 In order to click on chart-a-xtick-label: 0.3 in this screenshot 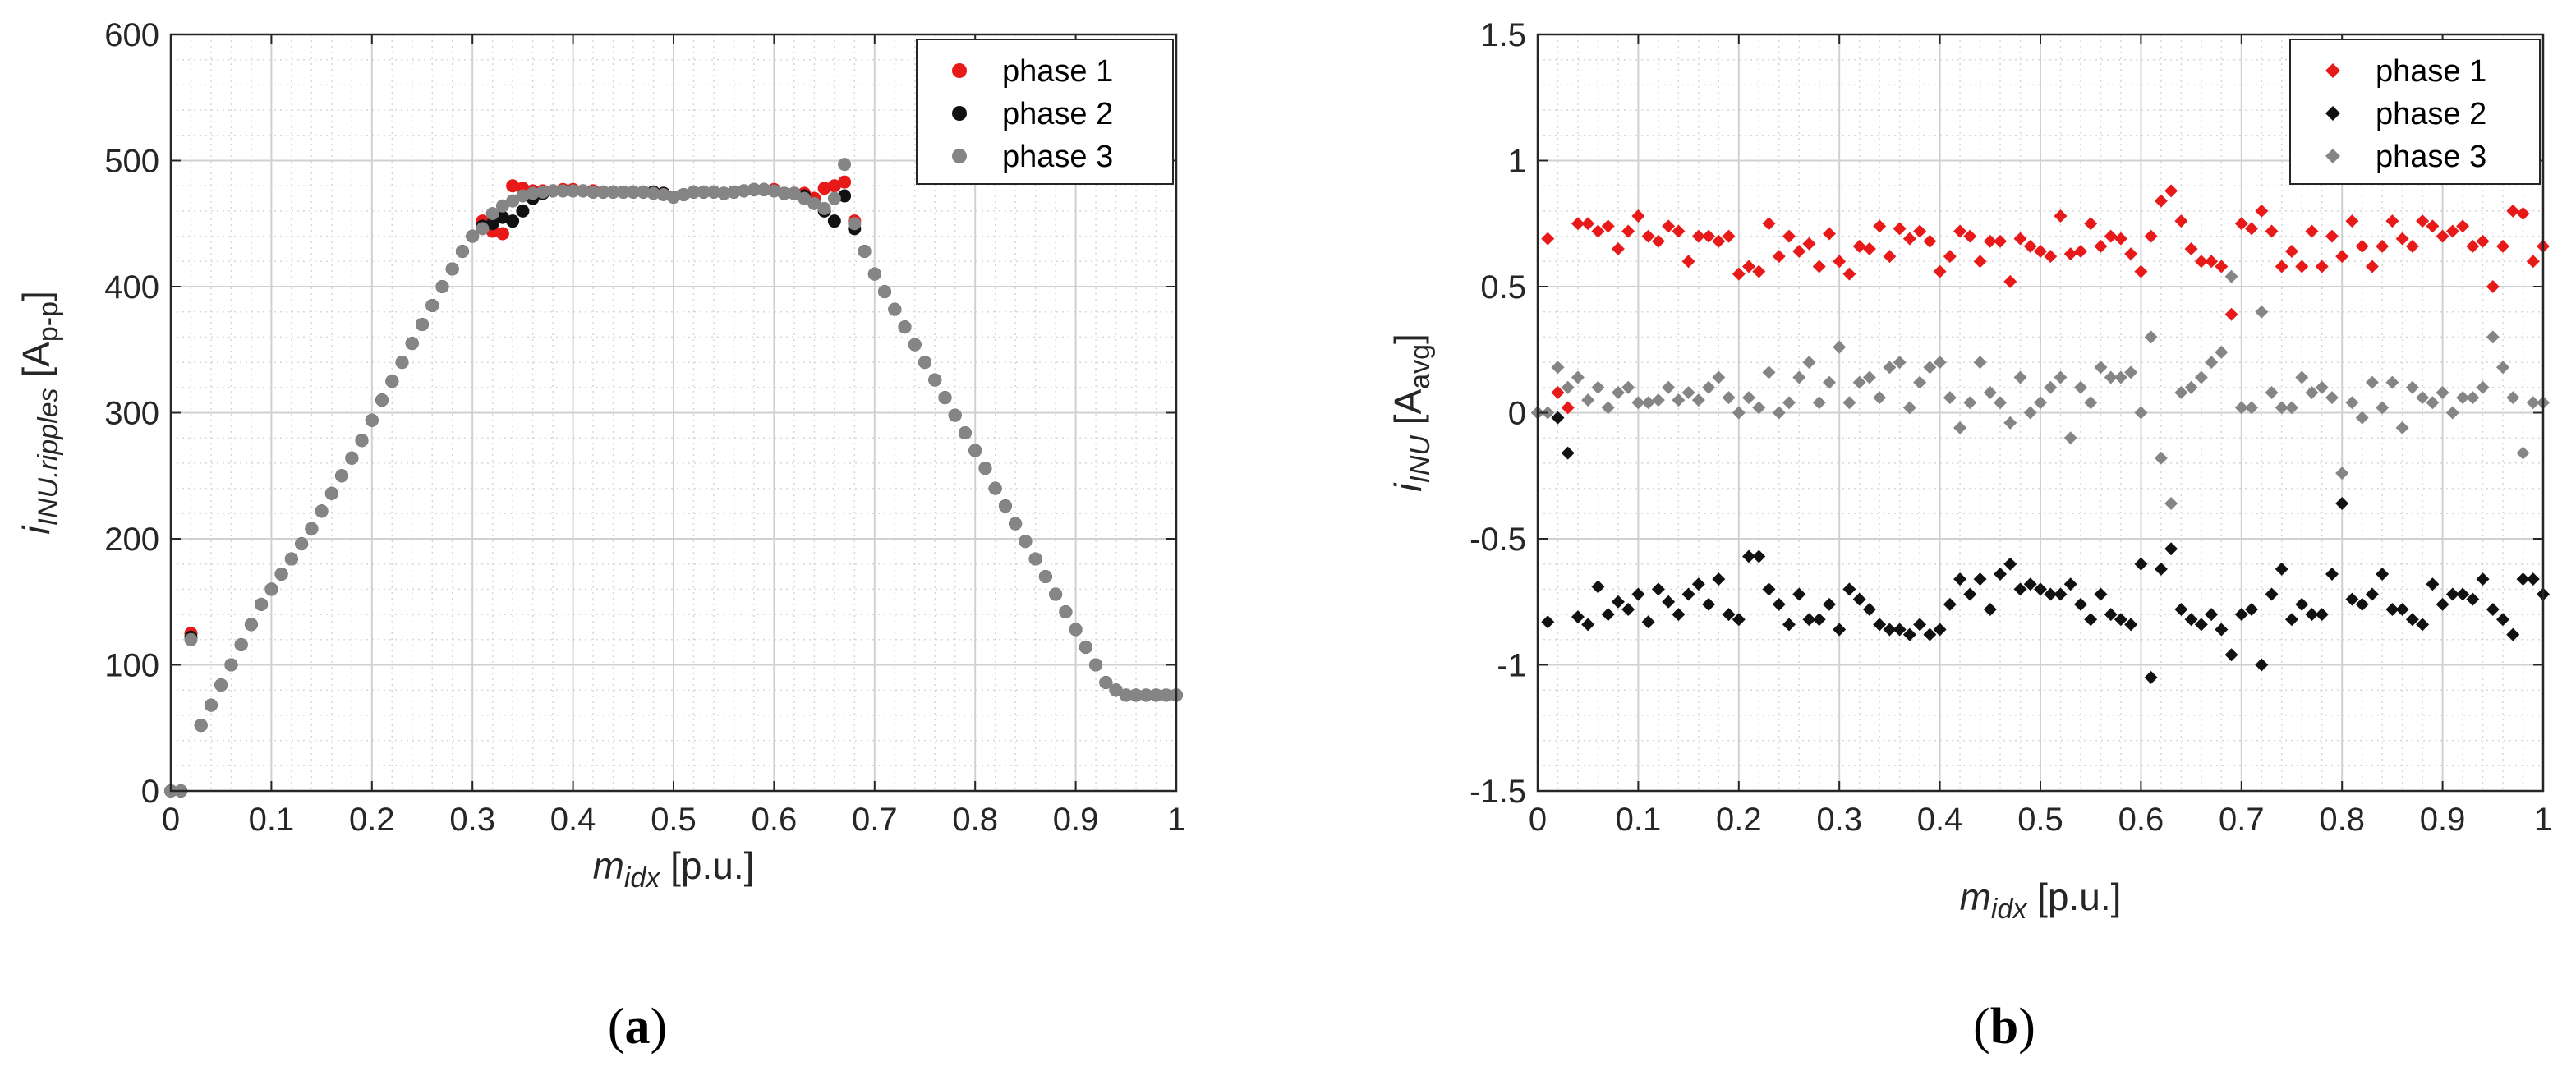, I will do `click(472, 820)`.